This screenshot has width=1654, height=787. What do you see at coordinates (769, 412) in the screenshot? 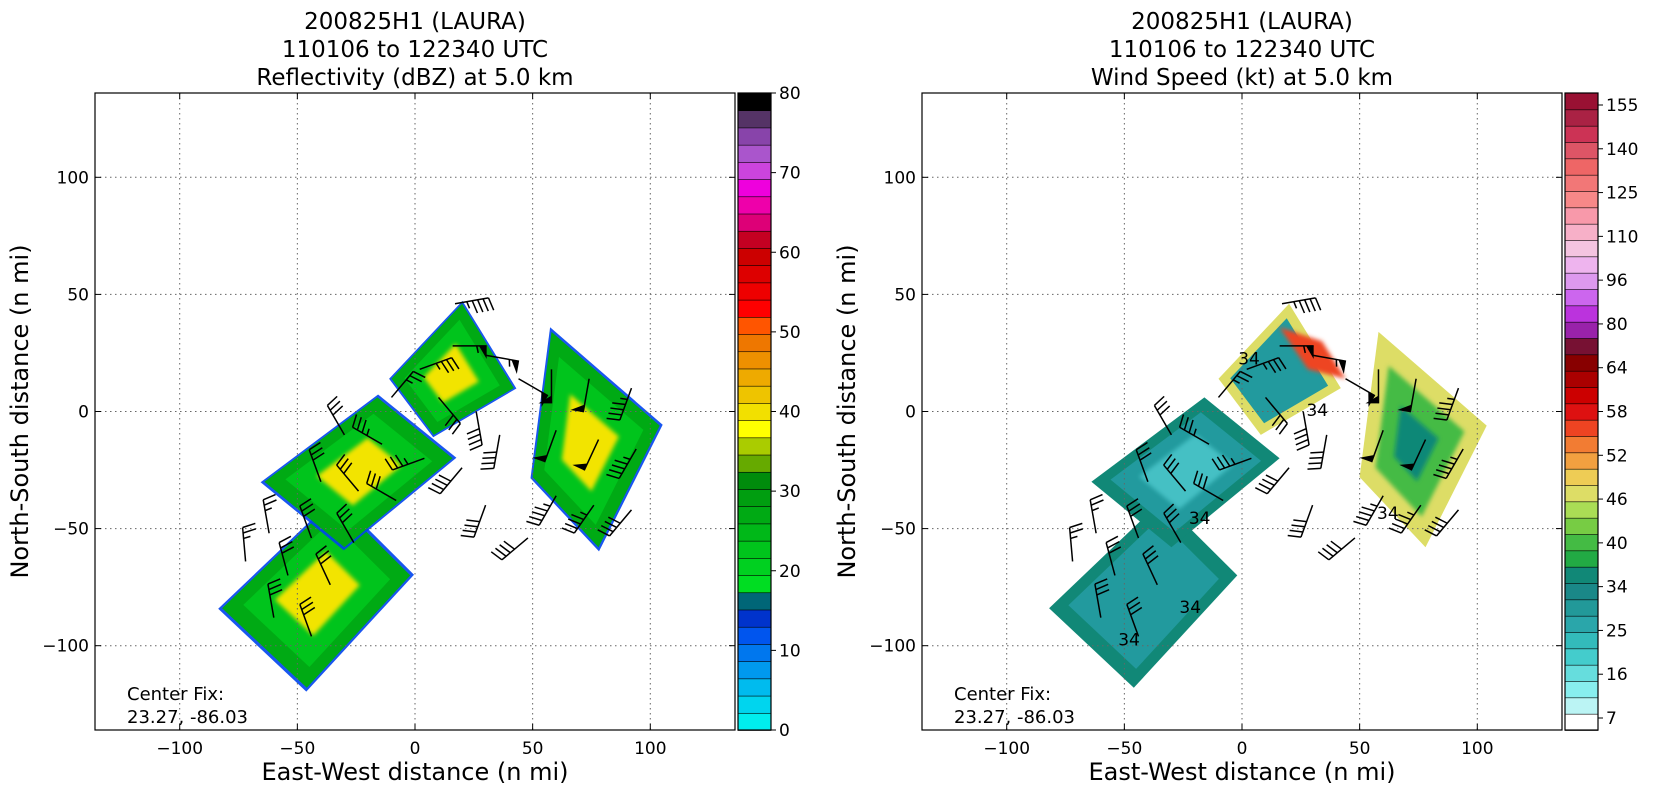
I see `colorbar: 0 10 20 30 40 50 60 70 80` at bounding box center [769, 412].